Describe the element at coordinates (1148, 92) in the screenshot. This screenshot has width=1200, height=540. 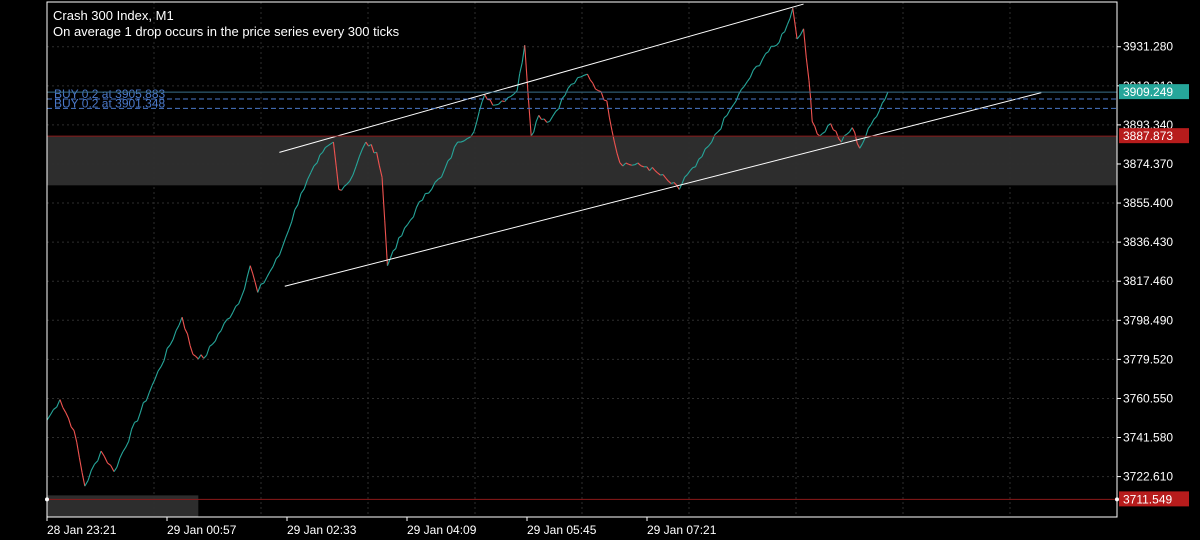
I see `bid-price-label: 3909.249` at that location.